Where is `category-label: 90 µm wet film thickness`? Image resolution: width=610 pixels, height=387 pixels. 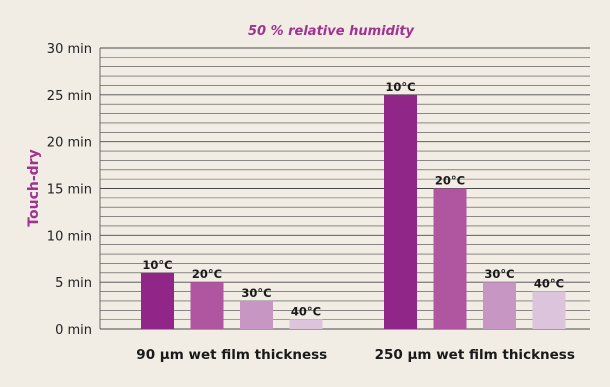
category-label: 90 µm wet film thickness is located at coordinates (231, 355).